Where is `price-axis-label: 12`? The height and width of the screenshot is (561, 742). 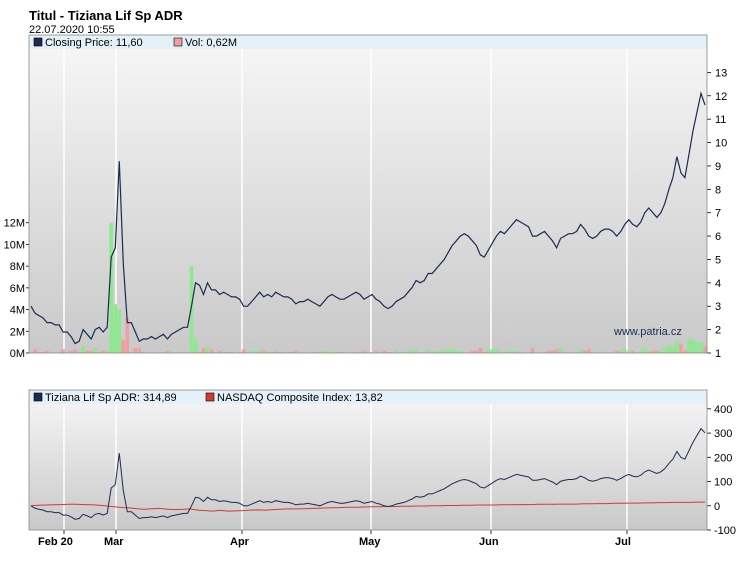
price-axis-label: 12 is located at coordinates (721, 97).